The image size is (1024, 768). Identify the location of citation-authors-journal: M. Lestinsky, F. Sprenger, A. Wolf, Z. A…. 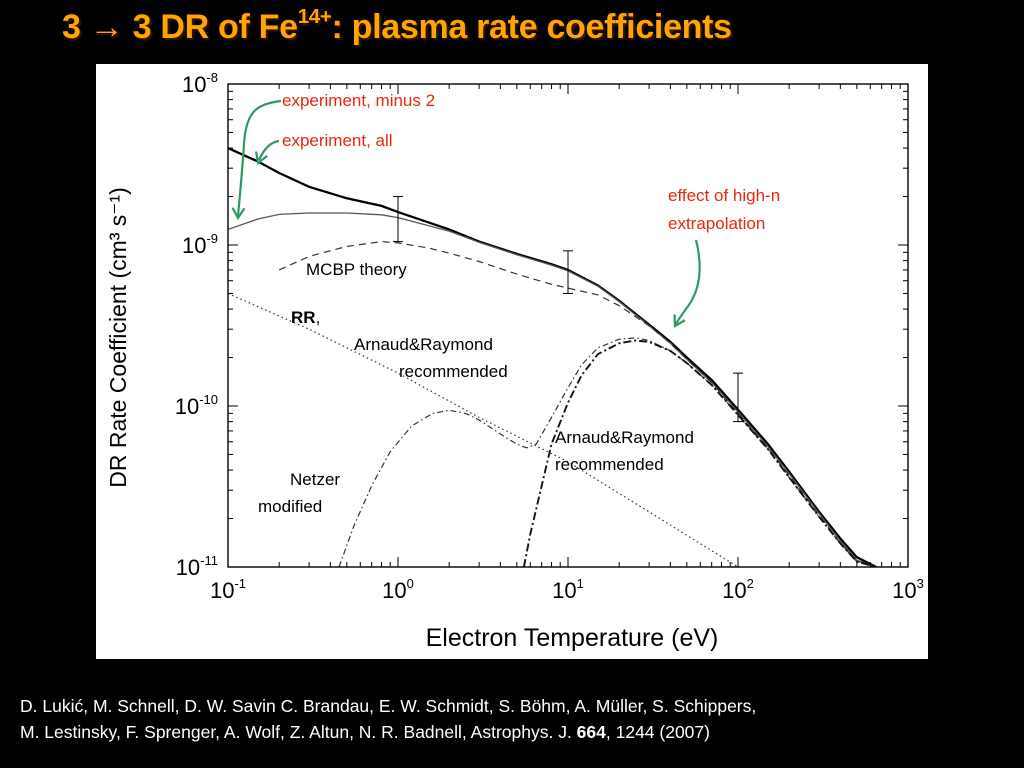
(298, 732).